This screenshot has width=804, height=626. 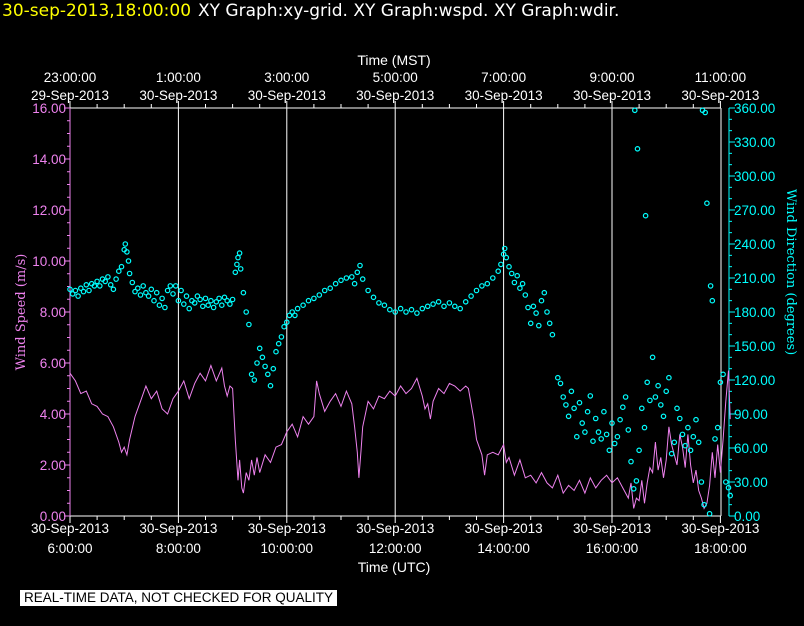 I want to click on right-tick-label: 240.00, so click(x=754, y=244).